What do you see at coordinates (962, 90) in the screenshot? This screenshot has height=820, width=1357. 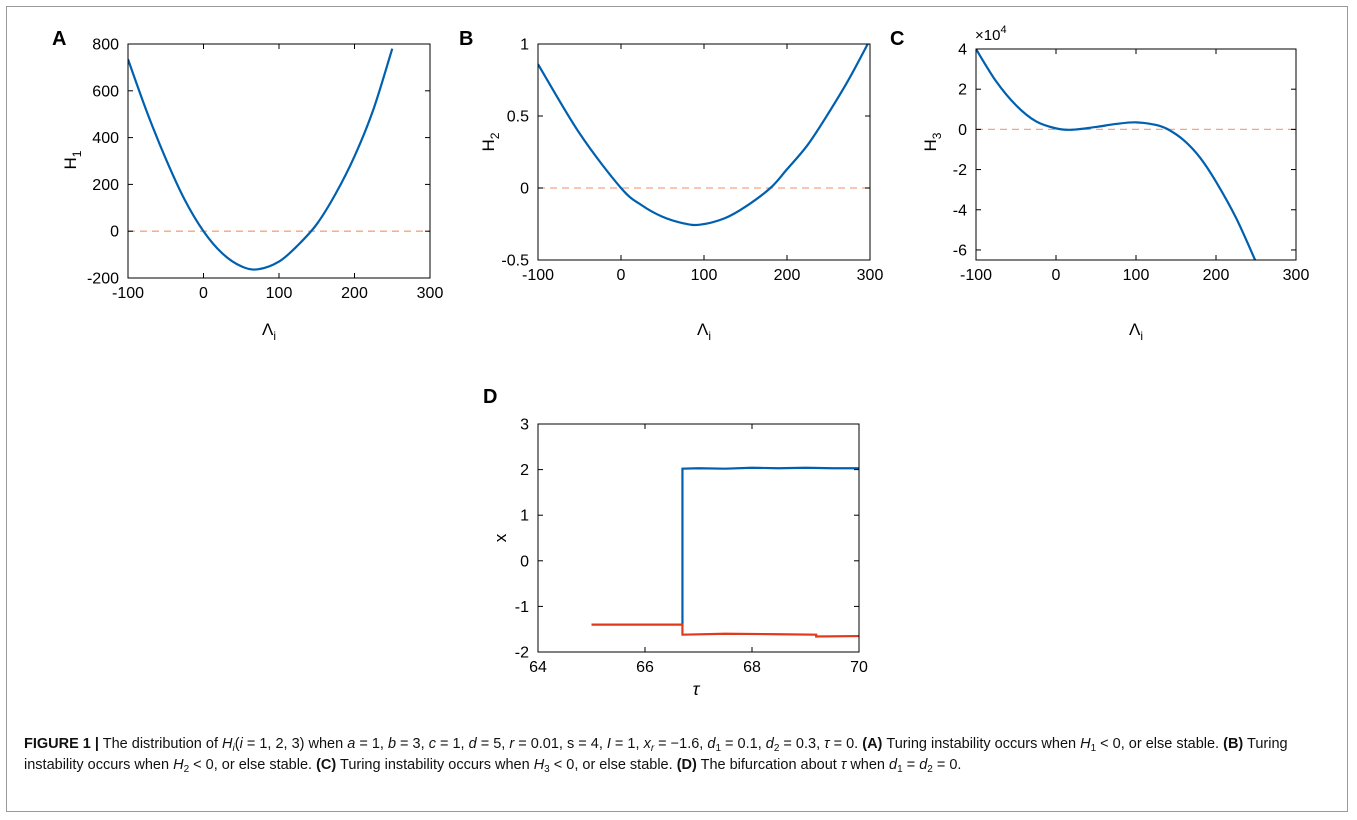 I see `panel-c-ytick-label: 2` at bounding box center [962, 90].